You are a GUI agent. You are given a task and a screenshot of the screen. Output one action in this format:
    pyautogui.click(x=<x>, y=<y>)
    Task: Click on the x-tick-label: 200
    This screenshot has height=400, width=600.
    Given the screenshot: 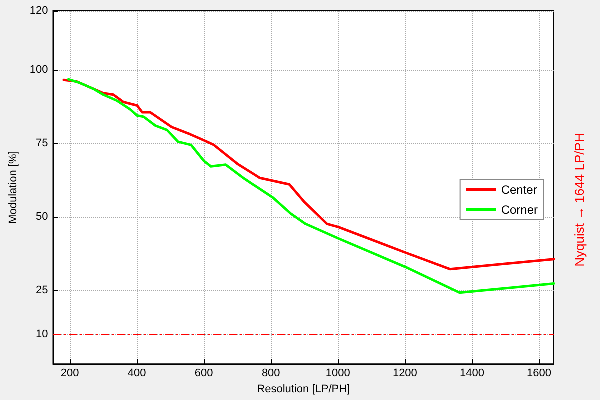 What is the action you would take?
    pyautogui.click(x=70, y=374)
    